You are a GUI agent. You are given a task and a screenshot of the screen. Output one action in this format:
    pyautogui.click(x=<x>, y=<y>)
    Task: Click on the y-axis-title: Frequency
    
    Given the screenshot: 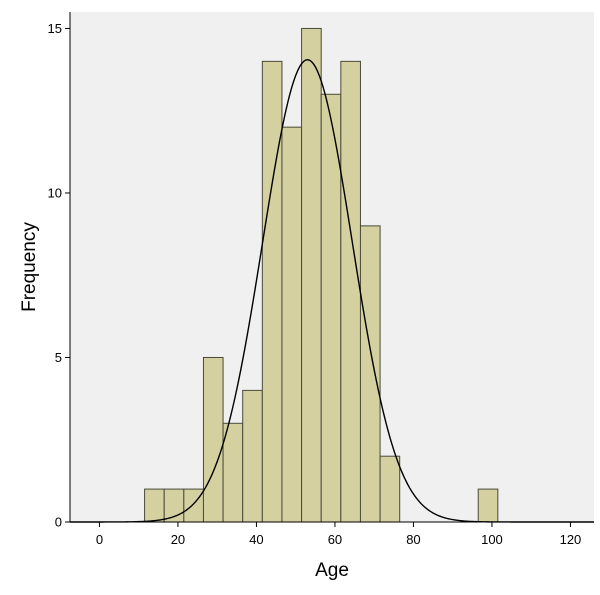 What is the action you would take?
    pyautogui.click(x=29, y=267)
    